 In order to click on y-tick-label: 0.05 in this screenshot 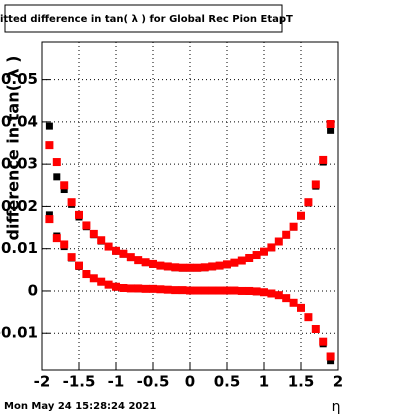, I will do `click(19, 79)`.